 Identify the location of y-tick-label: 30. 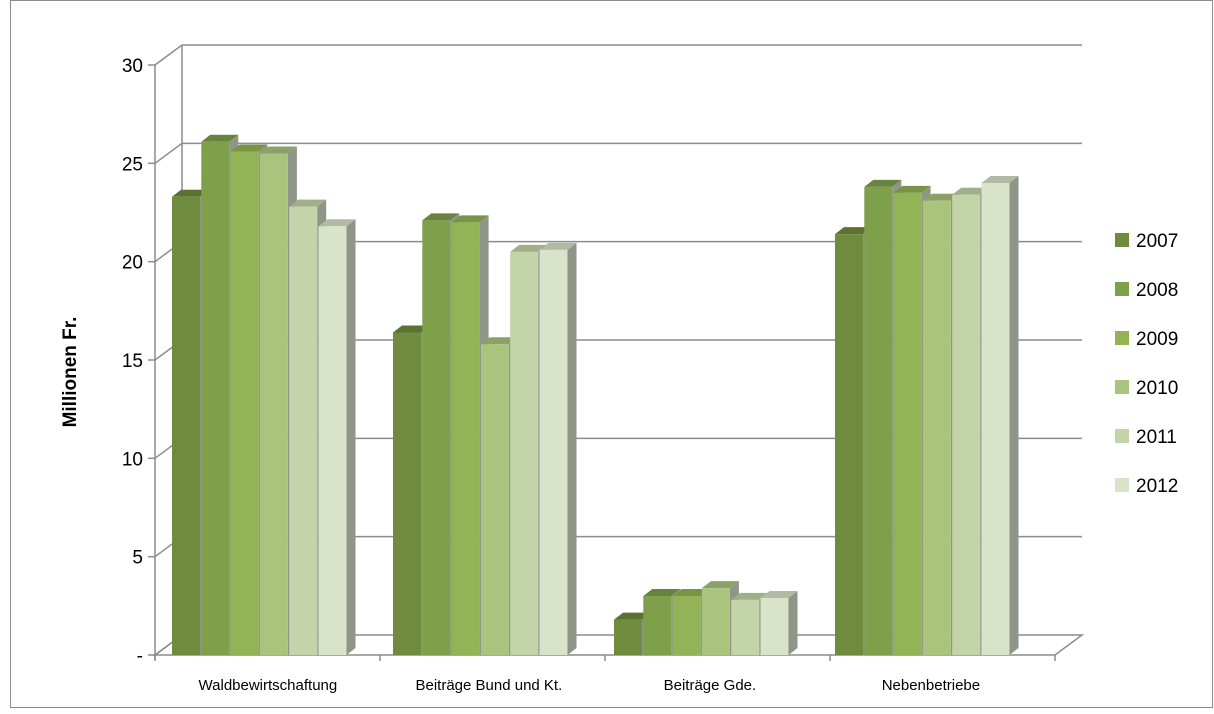
(132, 66).